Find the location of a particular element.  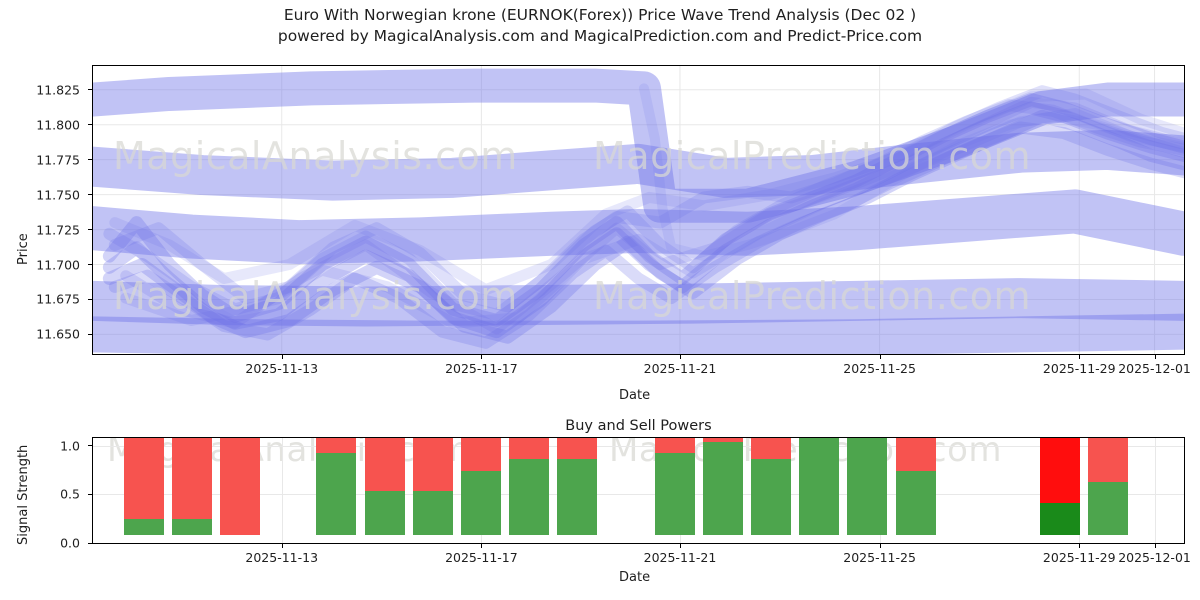

price-x-tick-label: 2025-11-21 is located at coordinates (680, 368).